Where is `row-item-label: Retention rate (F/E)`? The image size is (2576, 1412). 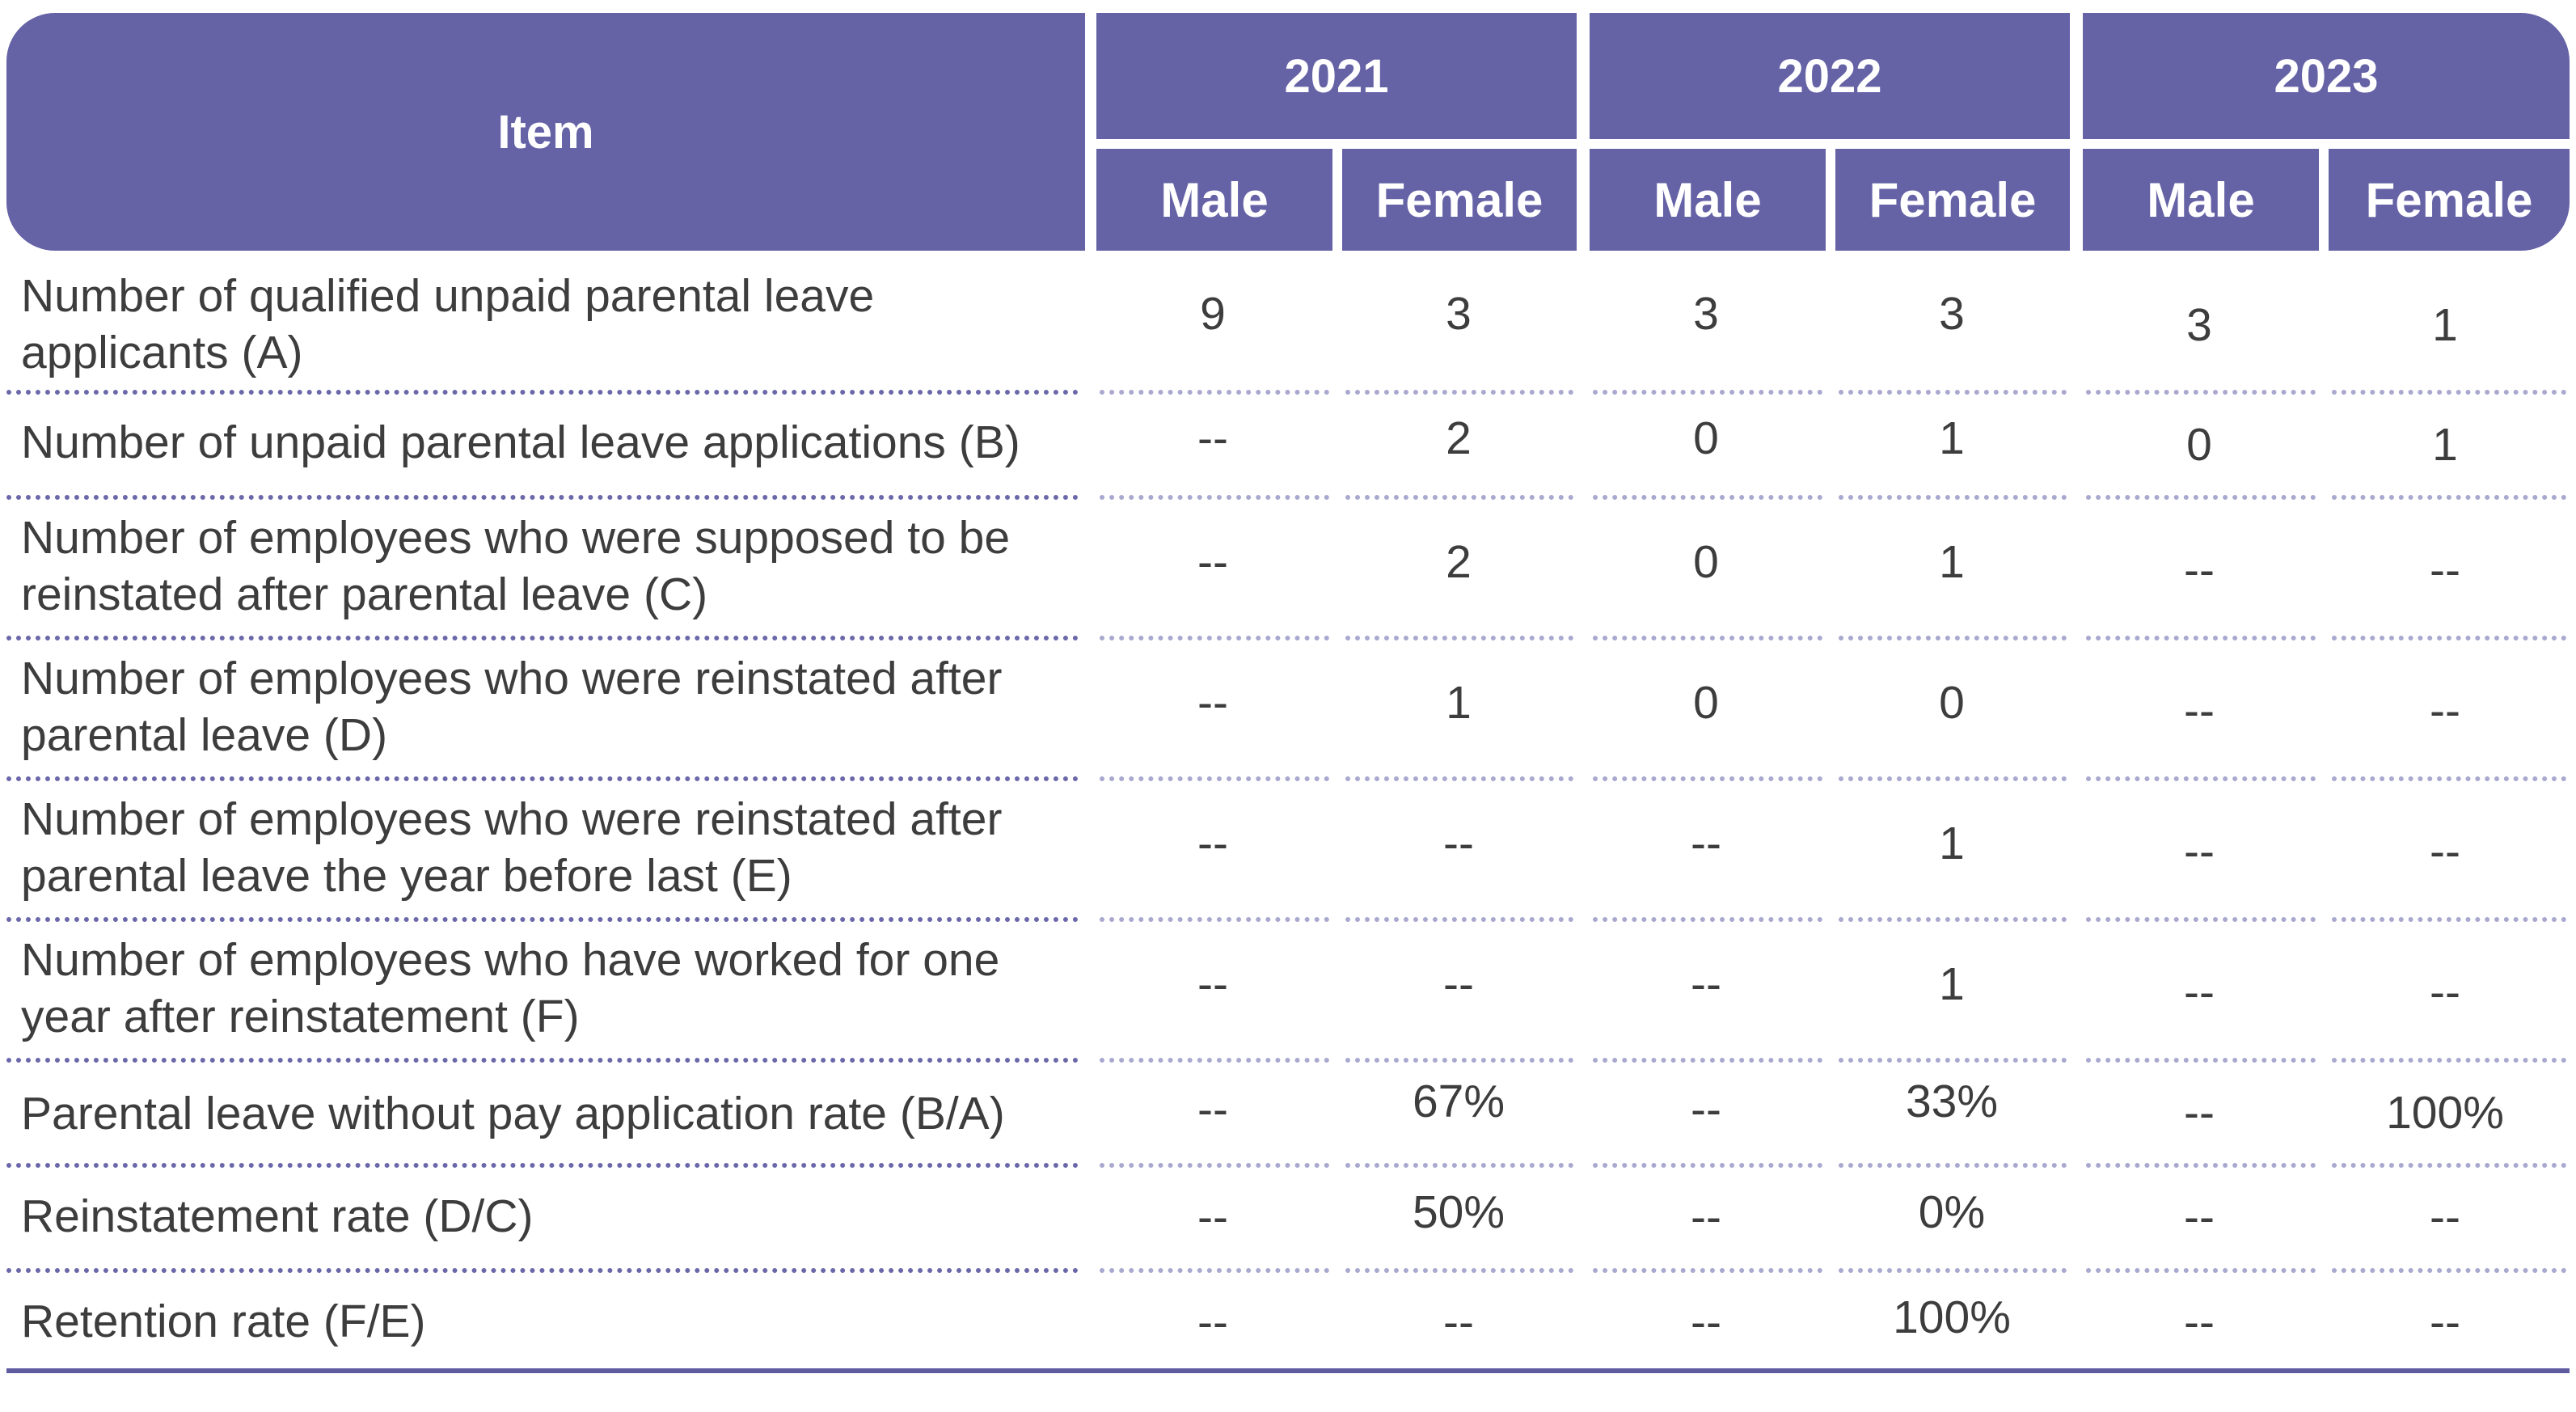 row-item-label: Retention rate (F/E) is located at coordinates (224, 1321).